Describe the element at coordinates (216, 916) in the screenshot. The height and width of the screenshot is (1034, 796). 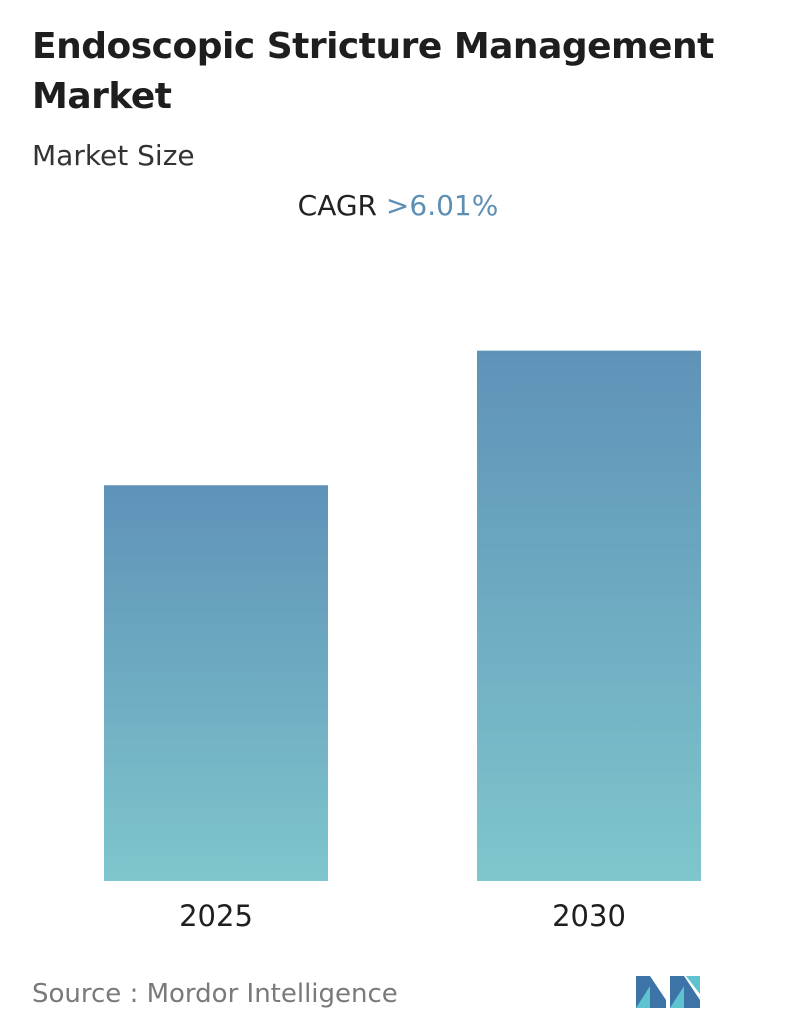
I see `x-tick-label-2025: 2025` at that location.